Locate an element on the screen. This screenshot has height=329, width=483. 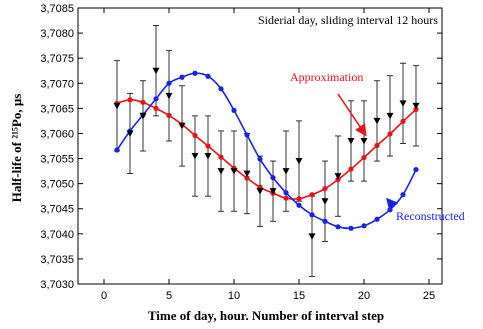
y-tick-label: 3,7065 is located at coordinates (57, 109).